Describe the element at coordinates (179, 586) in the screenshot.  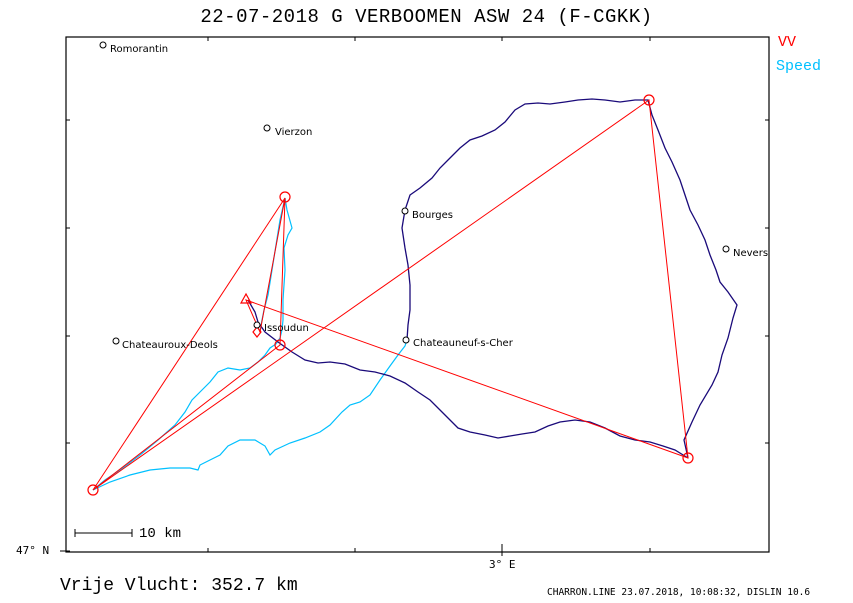
I see `distance-summary: Vrije Vlucht: 352.7 km` at that location.